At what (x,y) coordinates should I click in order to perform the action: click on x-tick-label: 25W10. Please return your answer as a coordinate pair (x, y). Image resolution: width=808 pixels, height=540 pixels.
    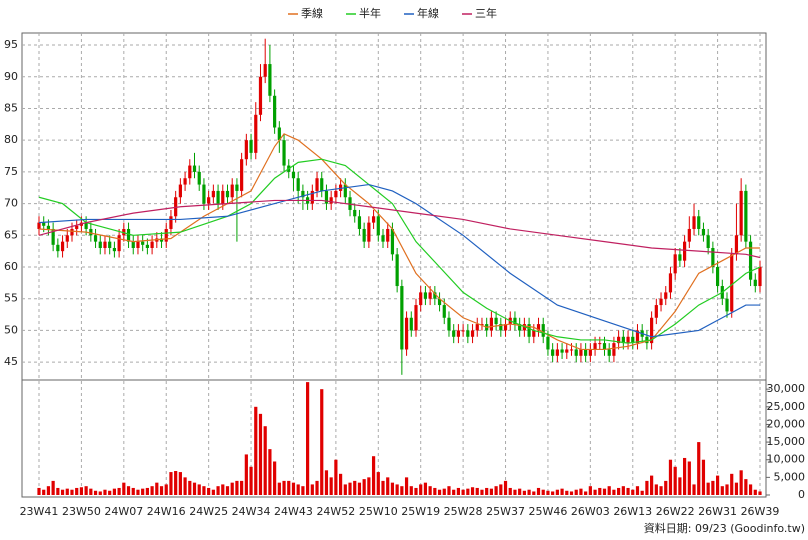
    Looking at the image, I should click on (378, 511).